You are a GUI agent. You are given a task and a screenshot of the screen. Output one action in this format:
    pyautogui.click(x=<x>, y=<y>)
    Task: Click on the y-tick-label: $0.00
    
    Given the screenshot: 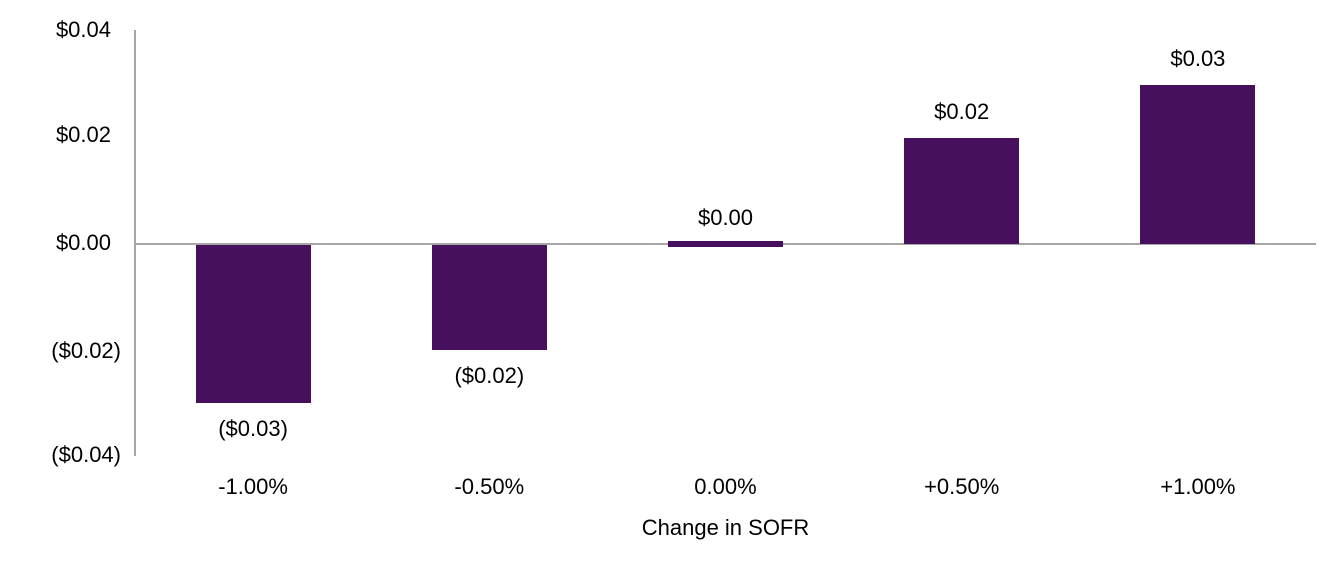 What is the action you would take?
    pyautogui.click(x=83, y=242)
    